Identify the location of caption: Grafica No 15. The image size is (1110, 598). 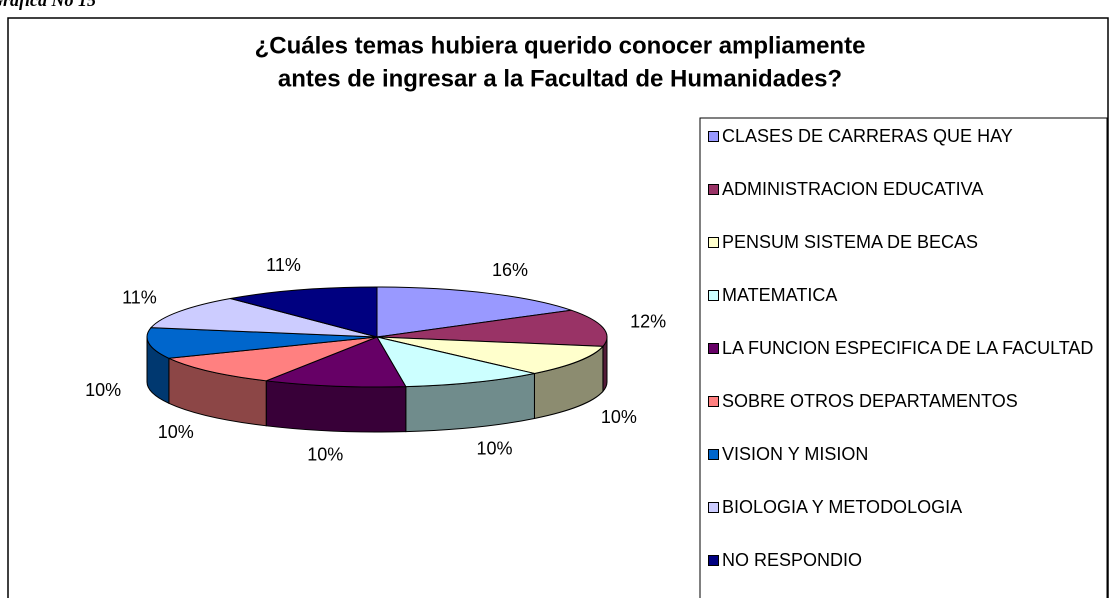
(48, 5).